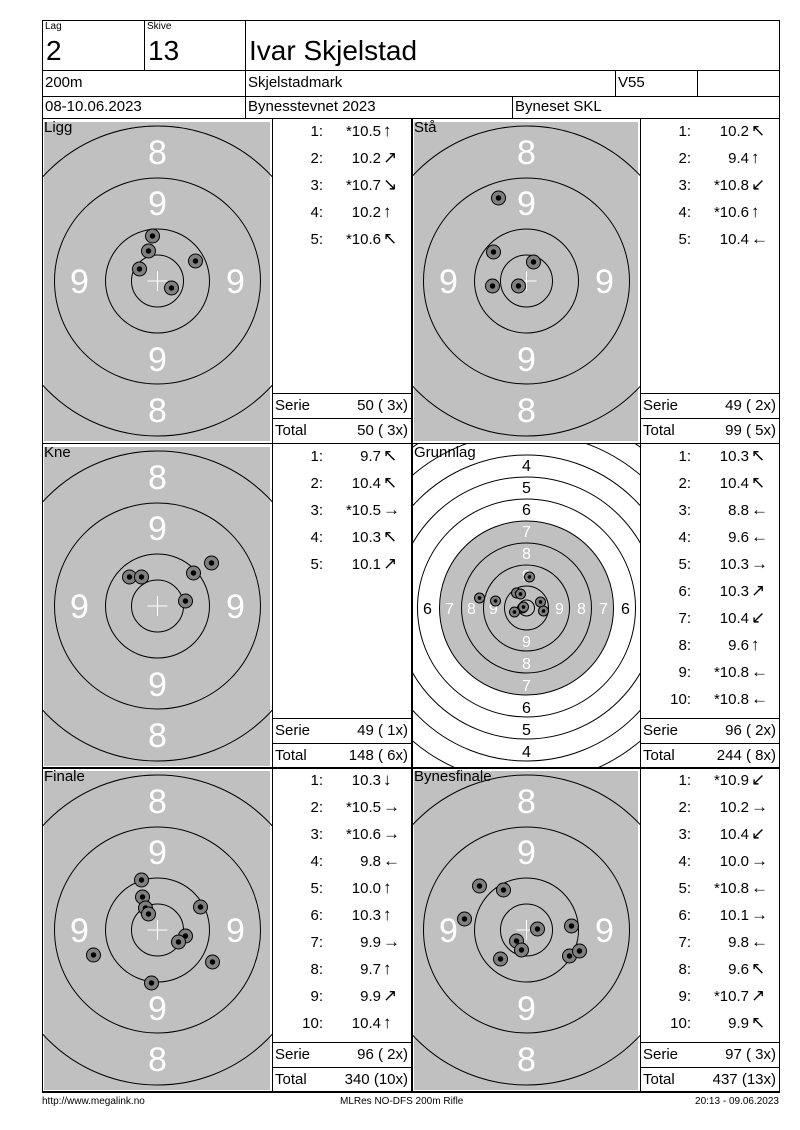  What do you see at coordinates (710, 755) in the screenshot?
I see `total-row: Total 244 ( 8x)` at bounding box center [710, 755].